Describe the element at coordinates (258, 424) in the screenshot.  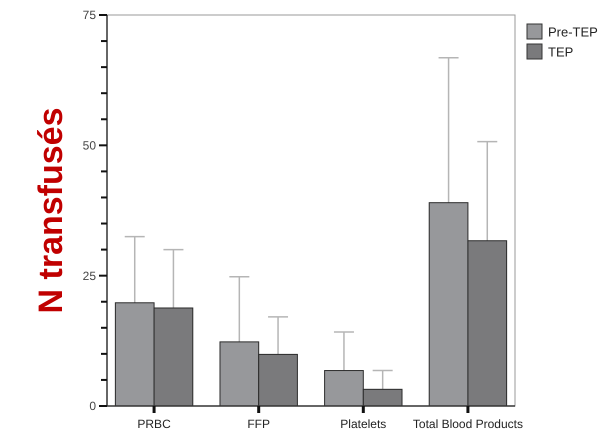
I see `x-tick-label: FFP` at that location.